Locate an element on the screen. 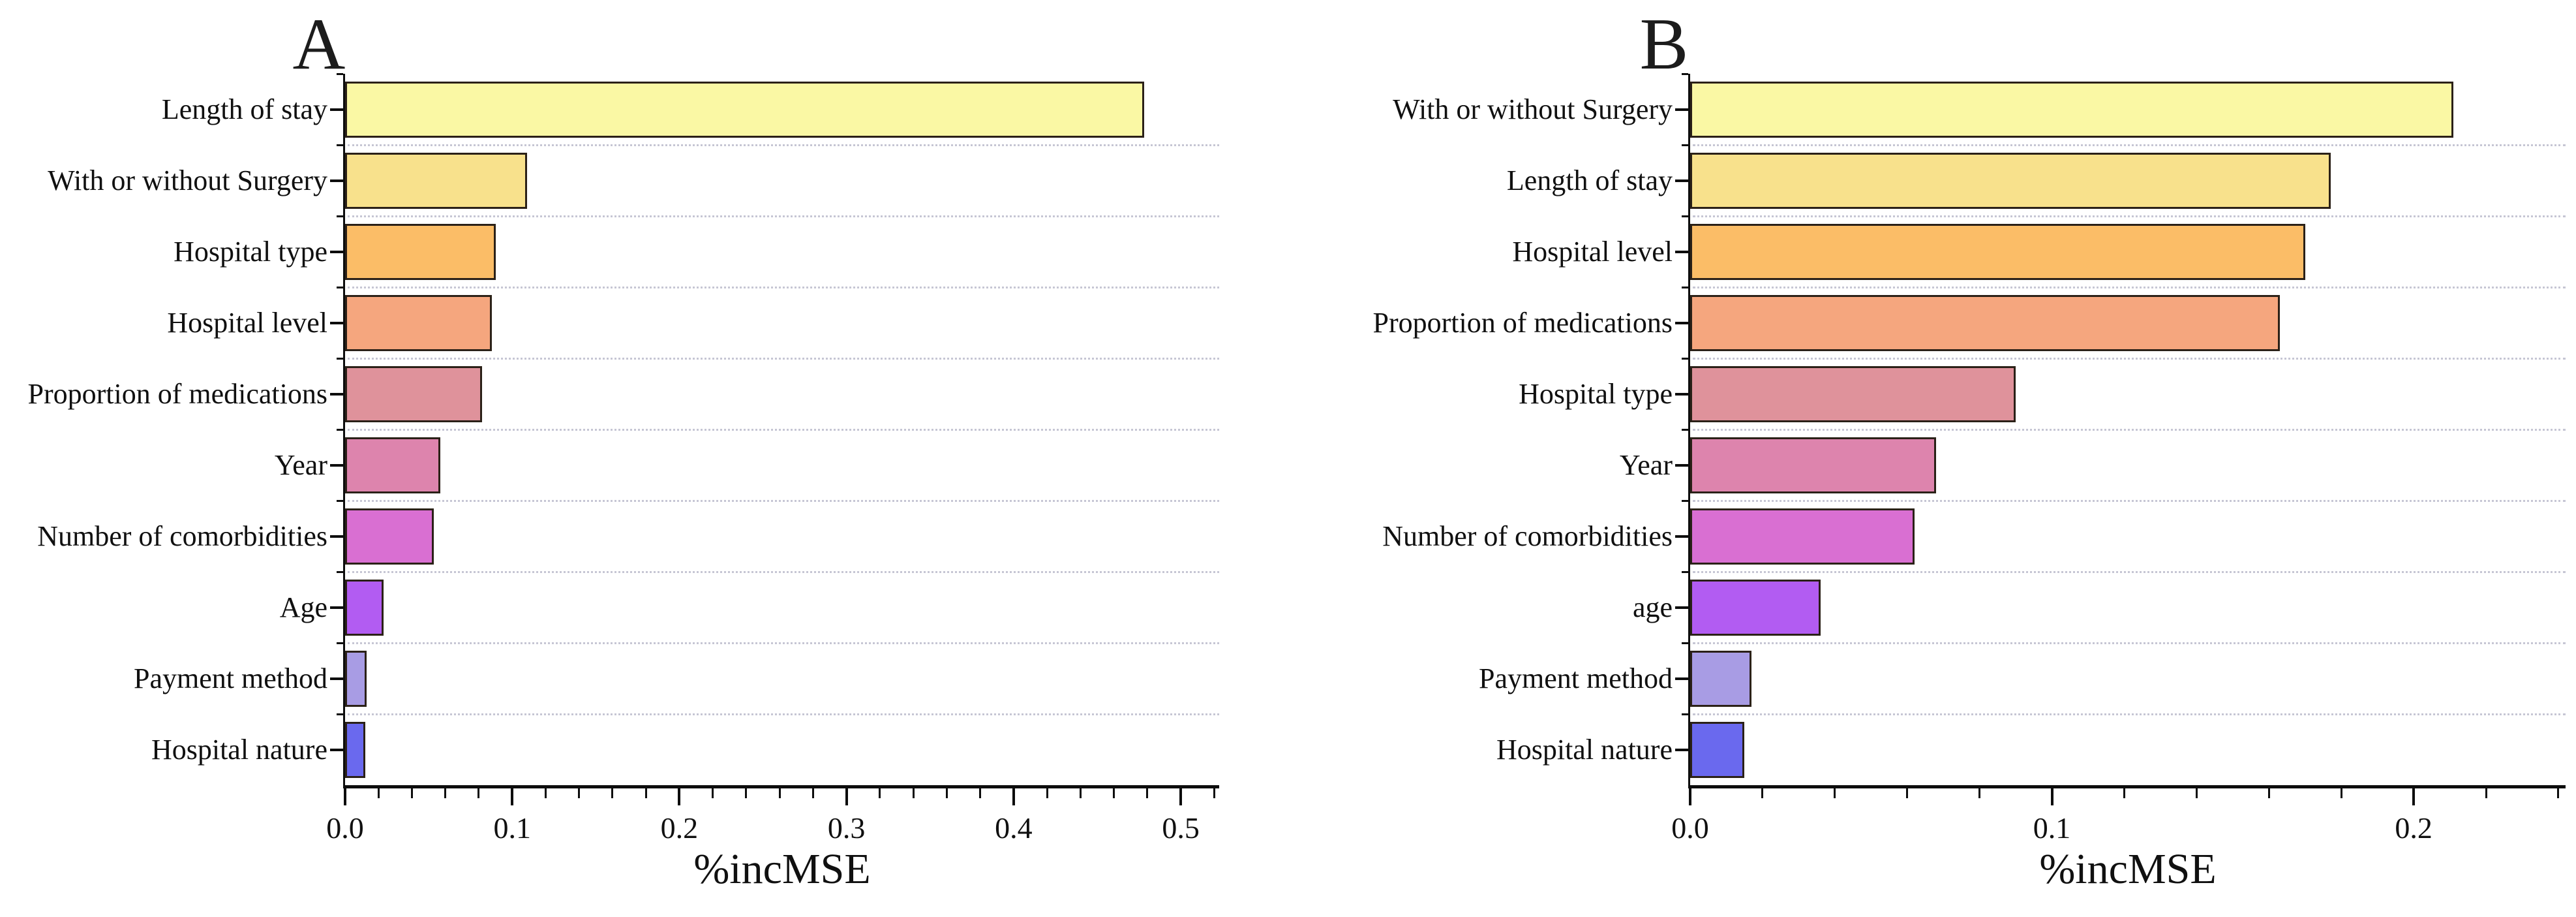 The width and height of the screenshot is (2576, 917). bar-hospital-level is located at coordinates (1997, 251).